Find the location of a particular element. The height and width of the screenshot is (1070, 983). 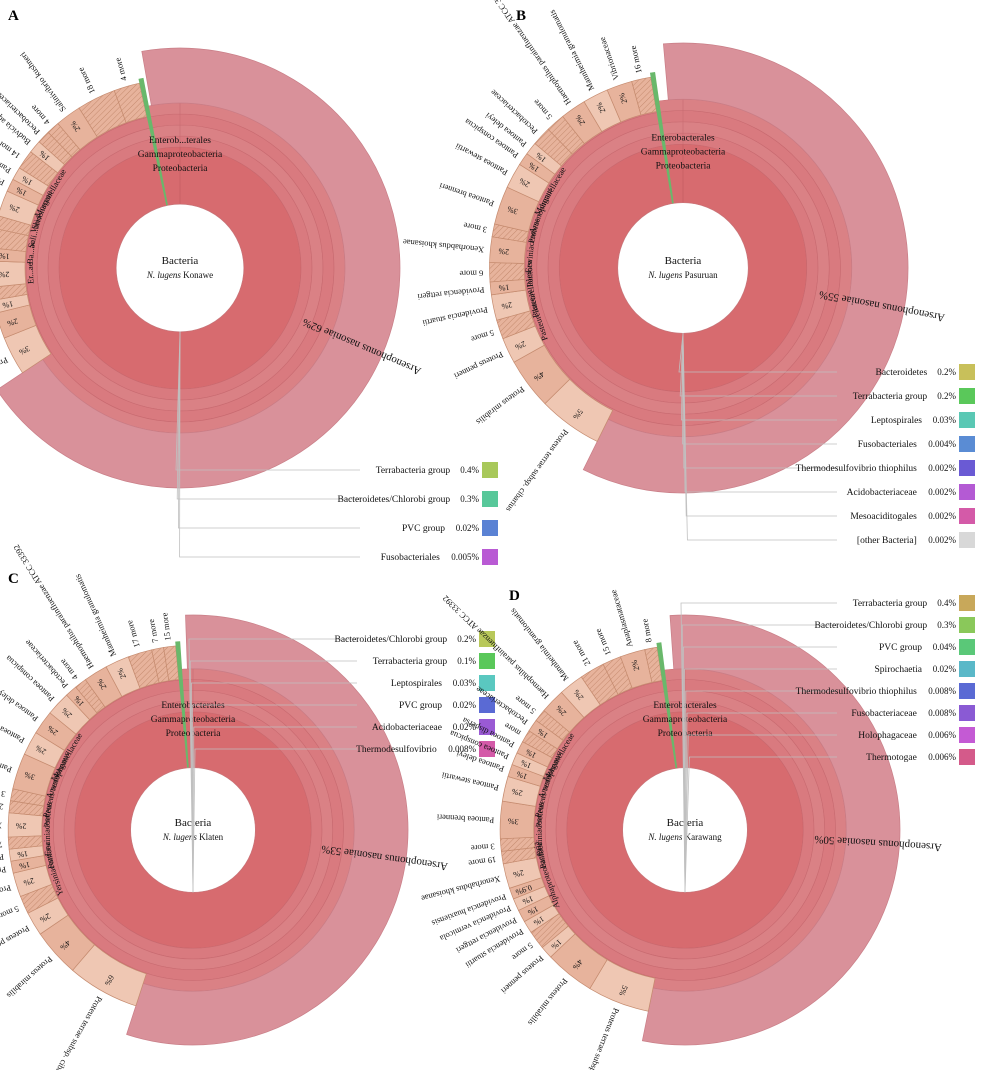

wedge-label: Pantoea stewartii is located at coordinates (470, 781).